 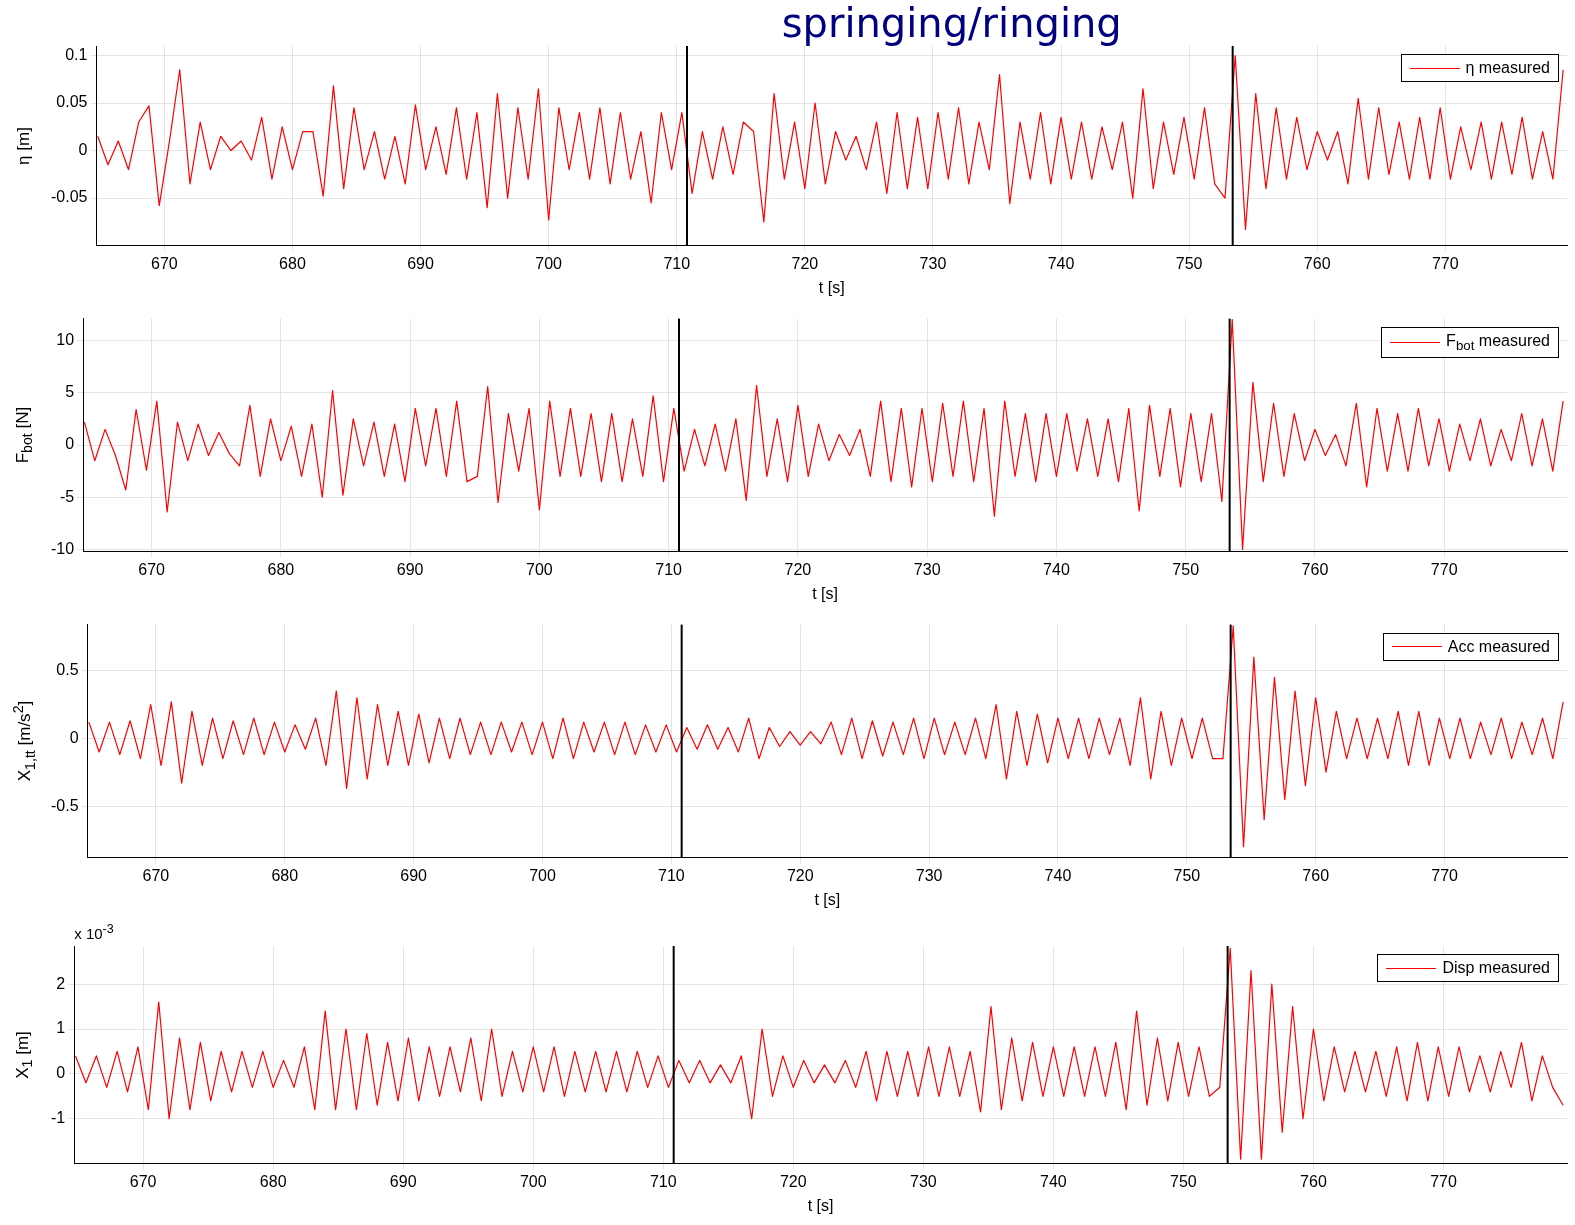 What do you see at coordinates (94, 932) in the screenshot?
I see `text: x 10$^{-3}$` at bounding box center [94, 932].